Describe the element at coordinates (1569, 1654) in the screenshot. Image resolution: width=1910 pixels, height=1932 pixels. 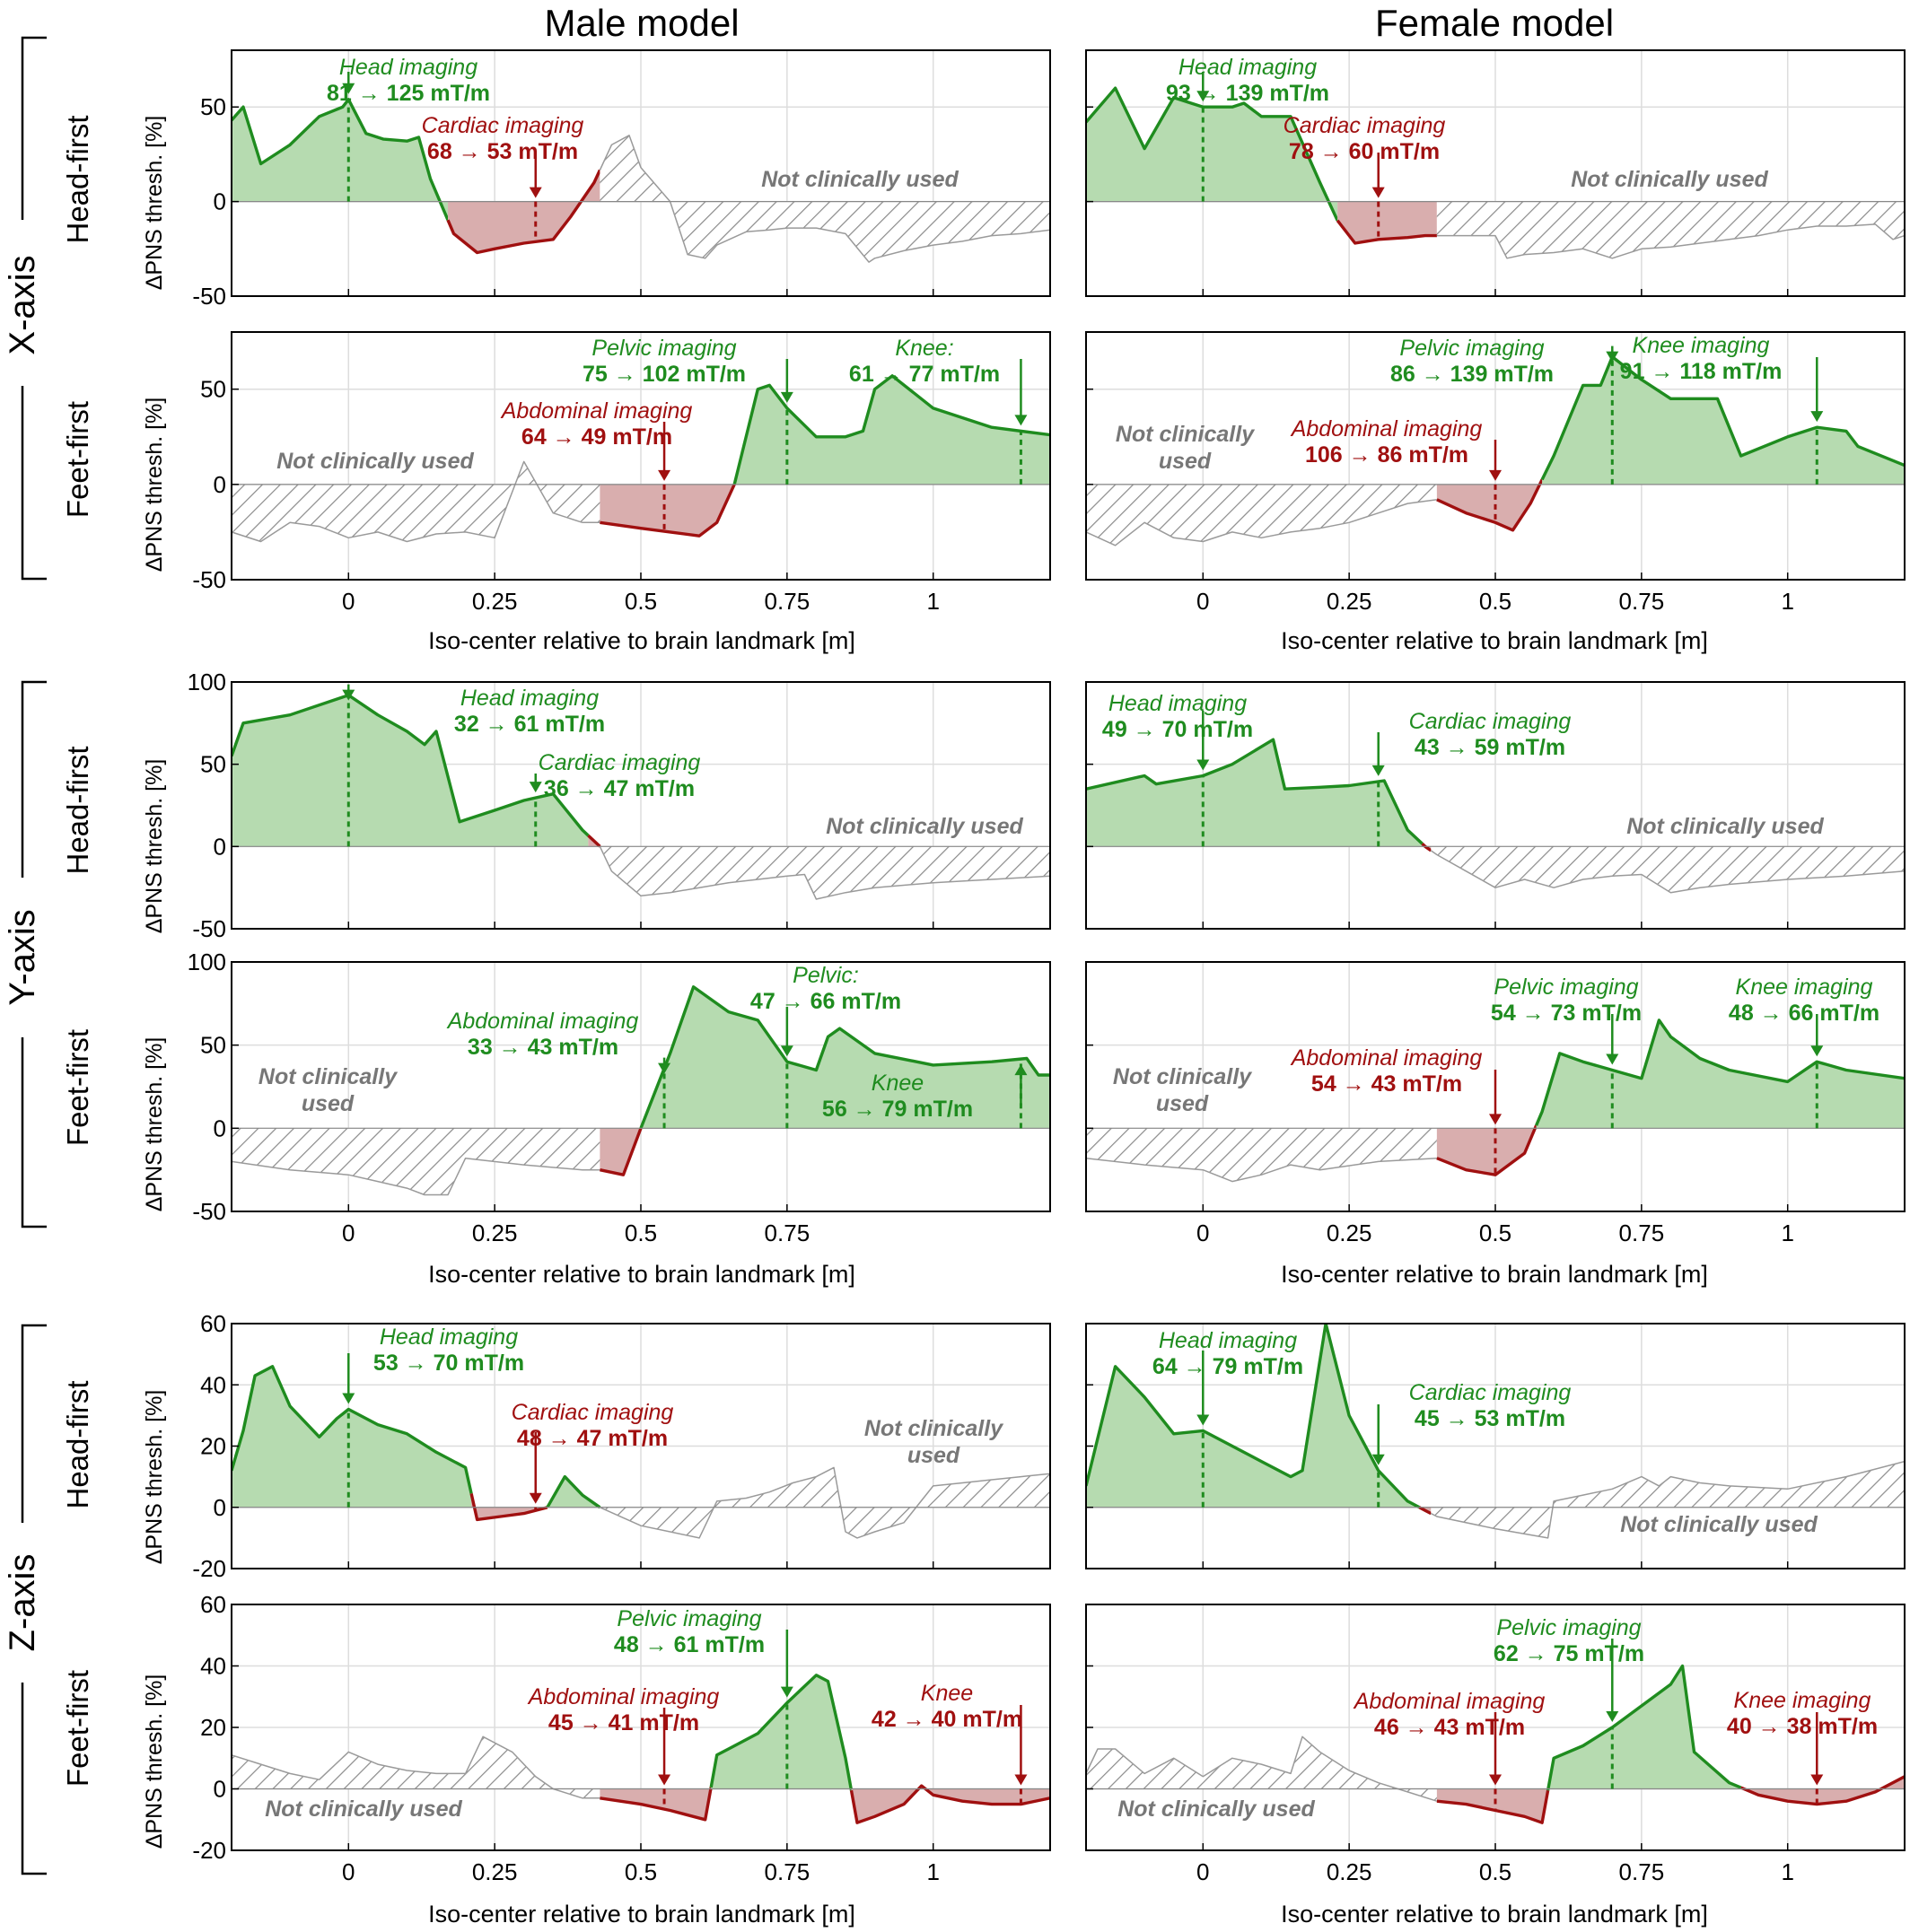
I see `annotation-value: 62 → 75 mT/m` at that location.